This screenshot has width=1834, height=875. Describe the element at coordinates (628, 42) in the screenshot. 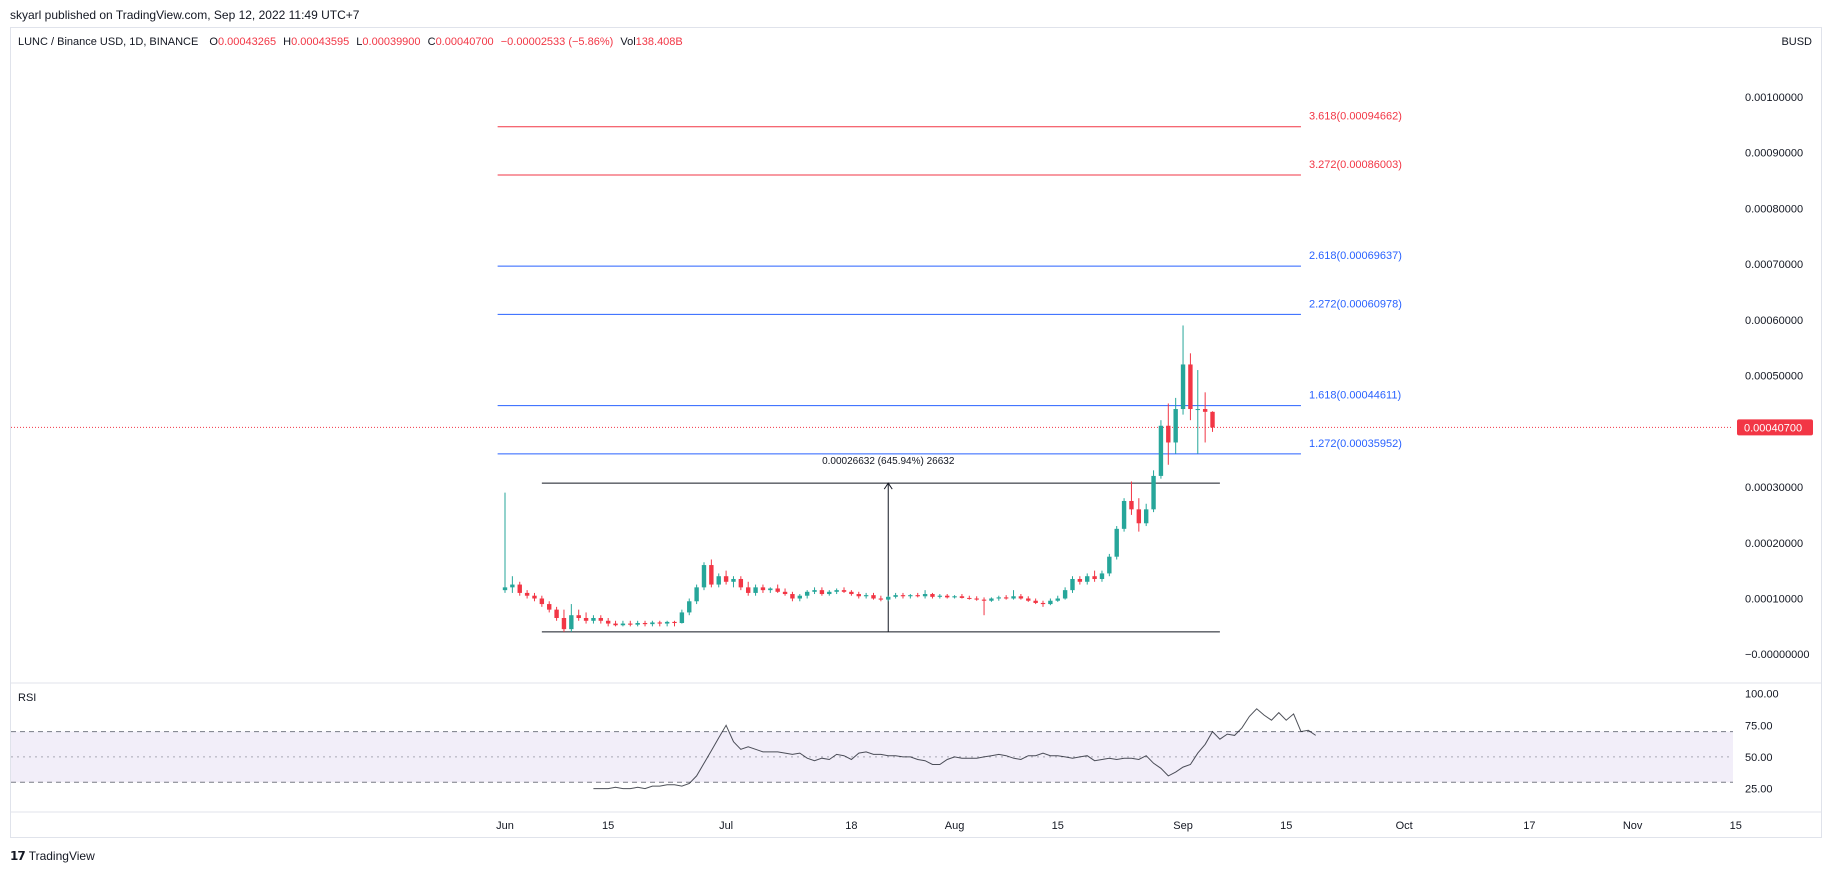

I see `volume-label: Vol` at that location.